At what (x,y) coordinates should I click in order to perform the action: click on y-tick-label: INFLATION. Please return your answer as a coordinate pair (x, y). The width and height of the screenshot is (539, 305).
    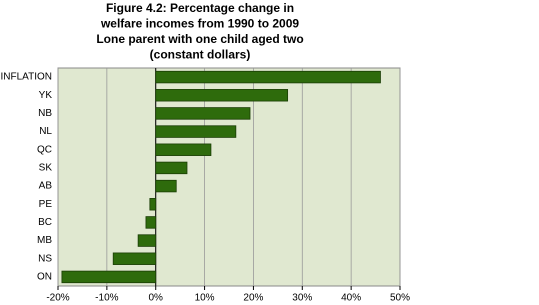
    Looking at the image, I should click on (26, 77).